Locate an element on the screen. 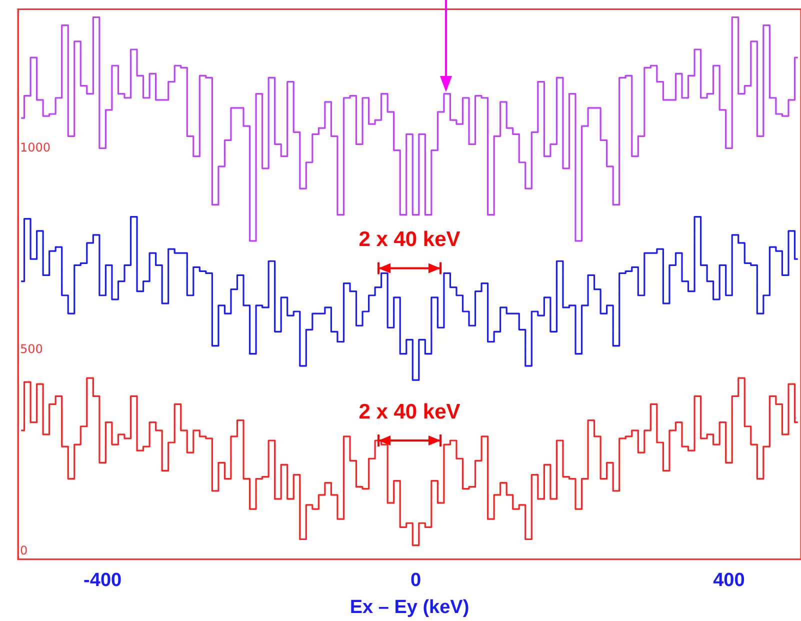 The height and width of the screenshot is (621, 801). x-axis-title: Ex – Ey (keV) is located at coordinates (410, 607).